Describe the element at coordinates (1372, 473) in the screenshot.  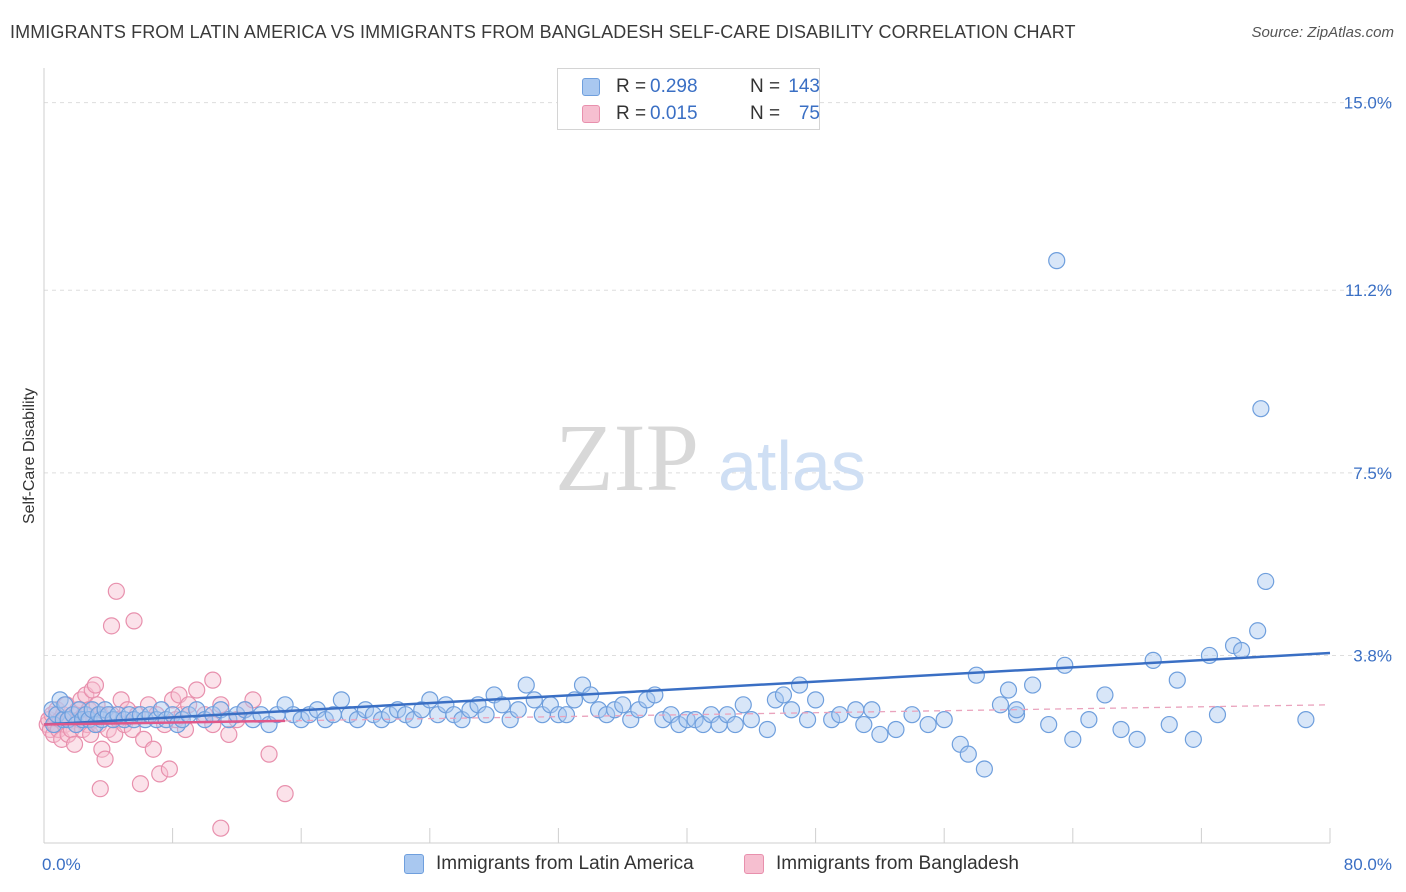
I see `y-tick-label: 7.5%` at that location.